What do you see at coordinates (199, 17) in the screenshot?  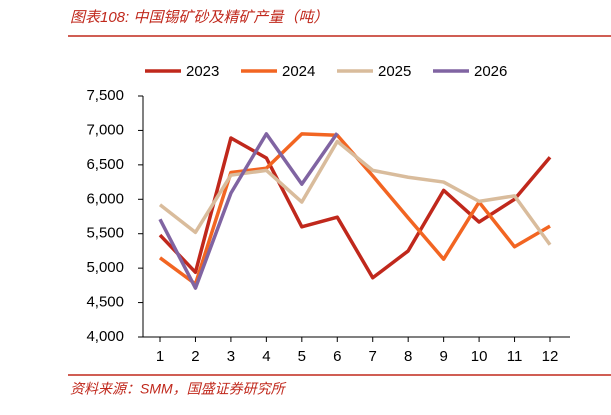 I see `chart-title: 图表108: 中国锡矿砂及精矿产量（吨）` at bounding box center [199, 17].